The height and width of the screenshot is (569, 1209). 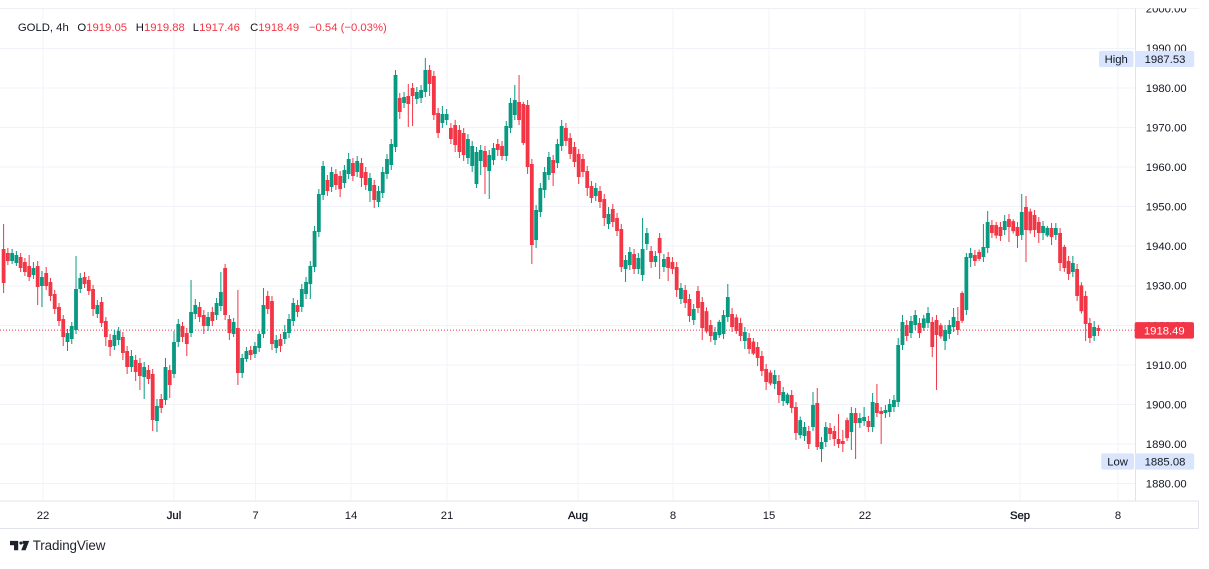 What do you see at coordinates (69, 545) in the screenshot?
I see `svg-text: TradingView` at bounding box center [69, 545].